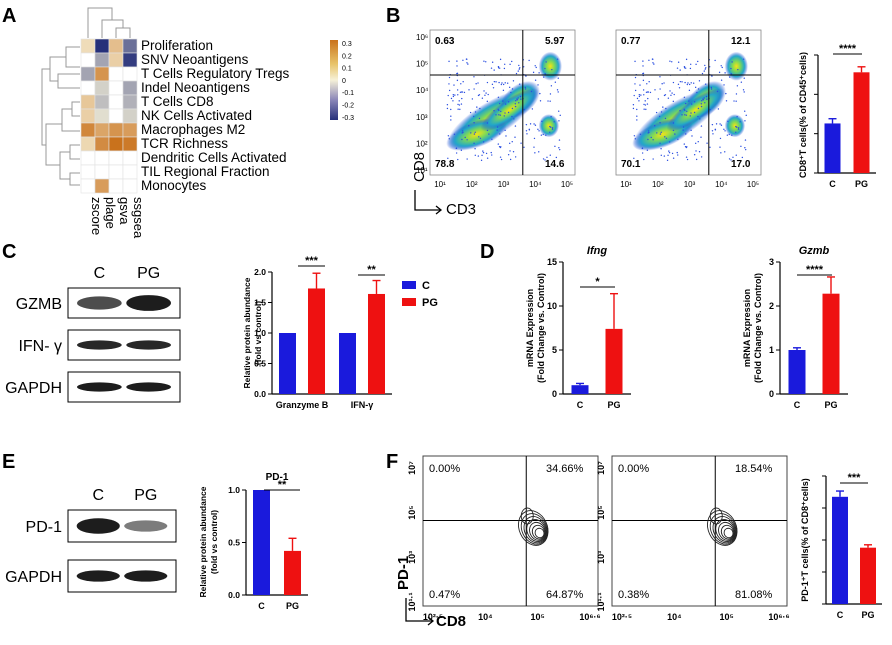 The image size is (892, 645). Describe the element at coordinates (277, 477) in the screenshot. I see `chart-title: PD-1` at that location.